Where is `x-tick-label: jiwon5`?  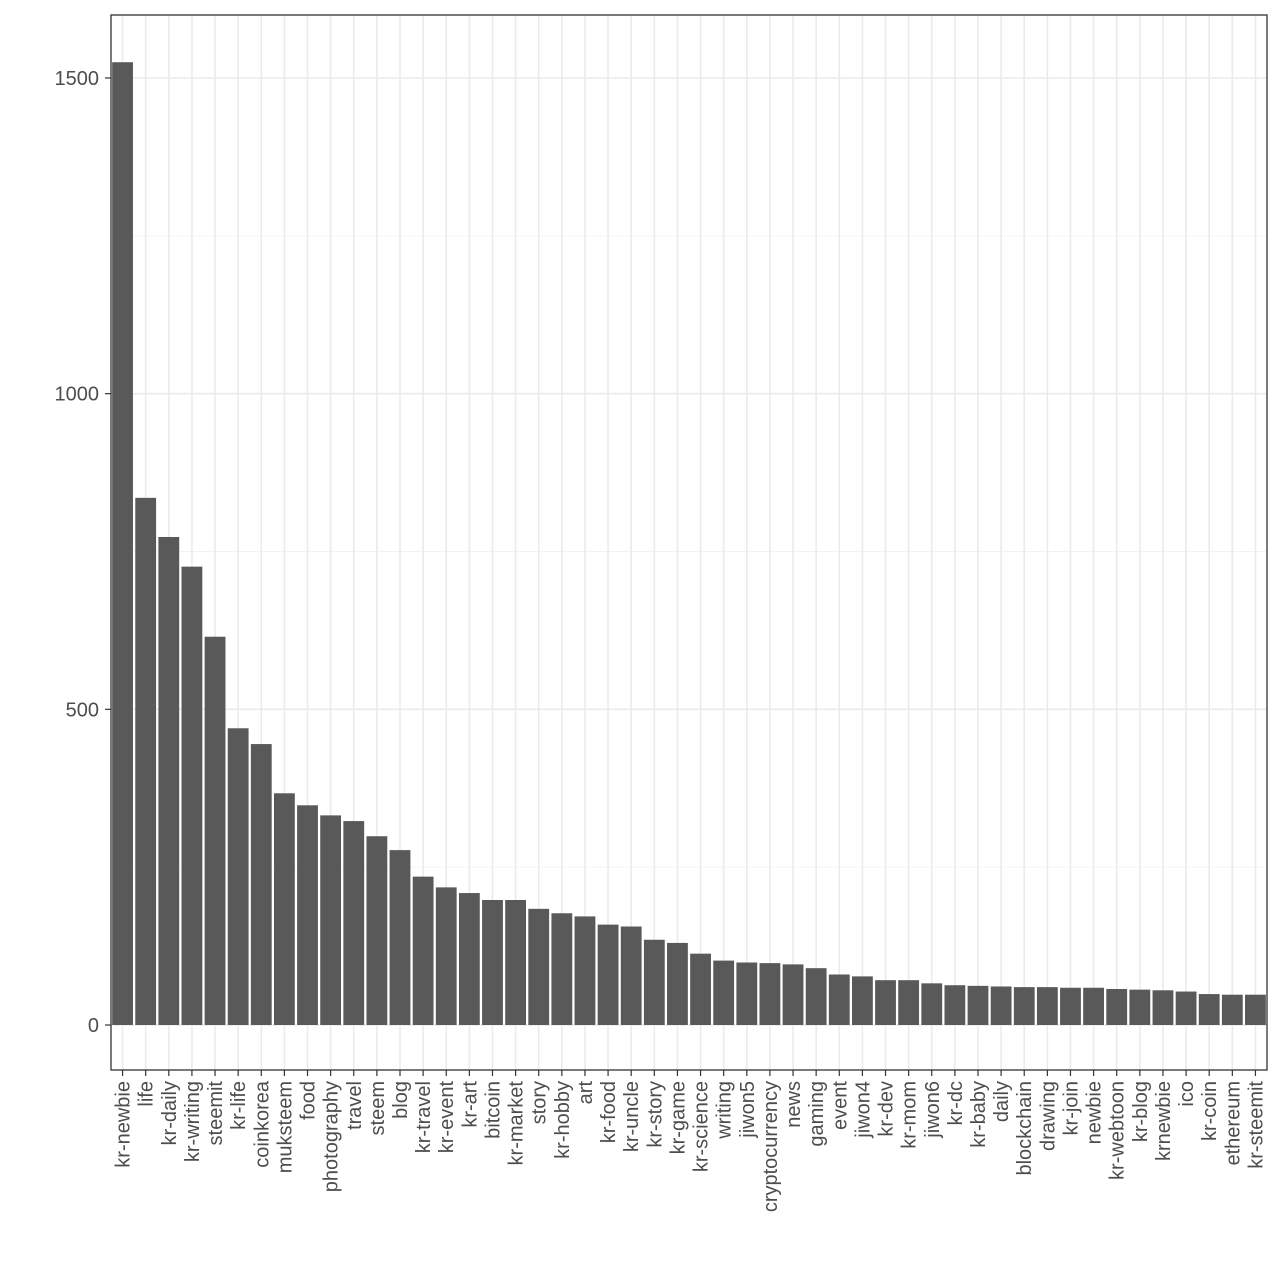 x-tick-label: jiwon5 is located at coordinates (748, 1110).